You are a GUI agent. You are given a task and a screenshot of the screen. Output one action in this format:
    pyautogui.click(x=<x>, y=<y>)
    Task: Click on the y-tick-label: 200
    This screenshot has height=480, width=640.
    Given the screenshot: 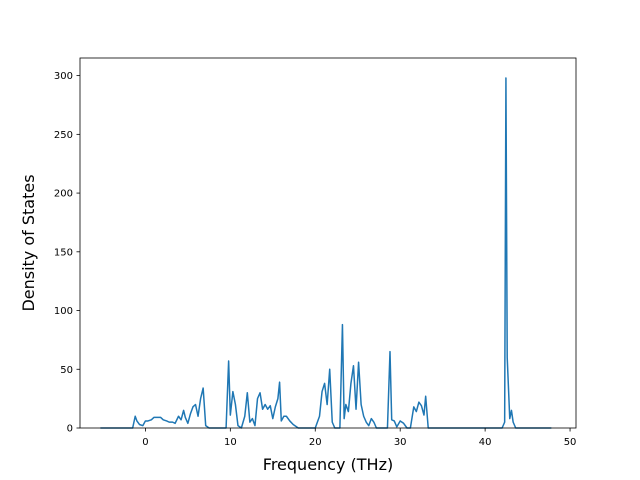 What is the action you would take?
    pyautogui.click(x=63, y=194)
    